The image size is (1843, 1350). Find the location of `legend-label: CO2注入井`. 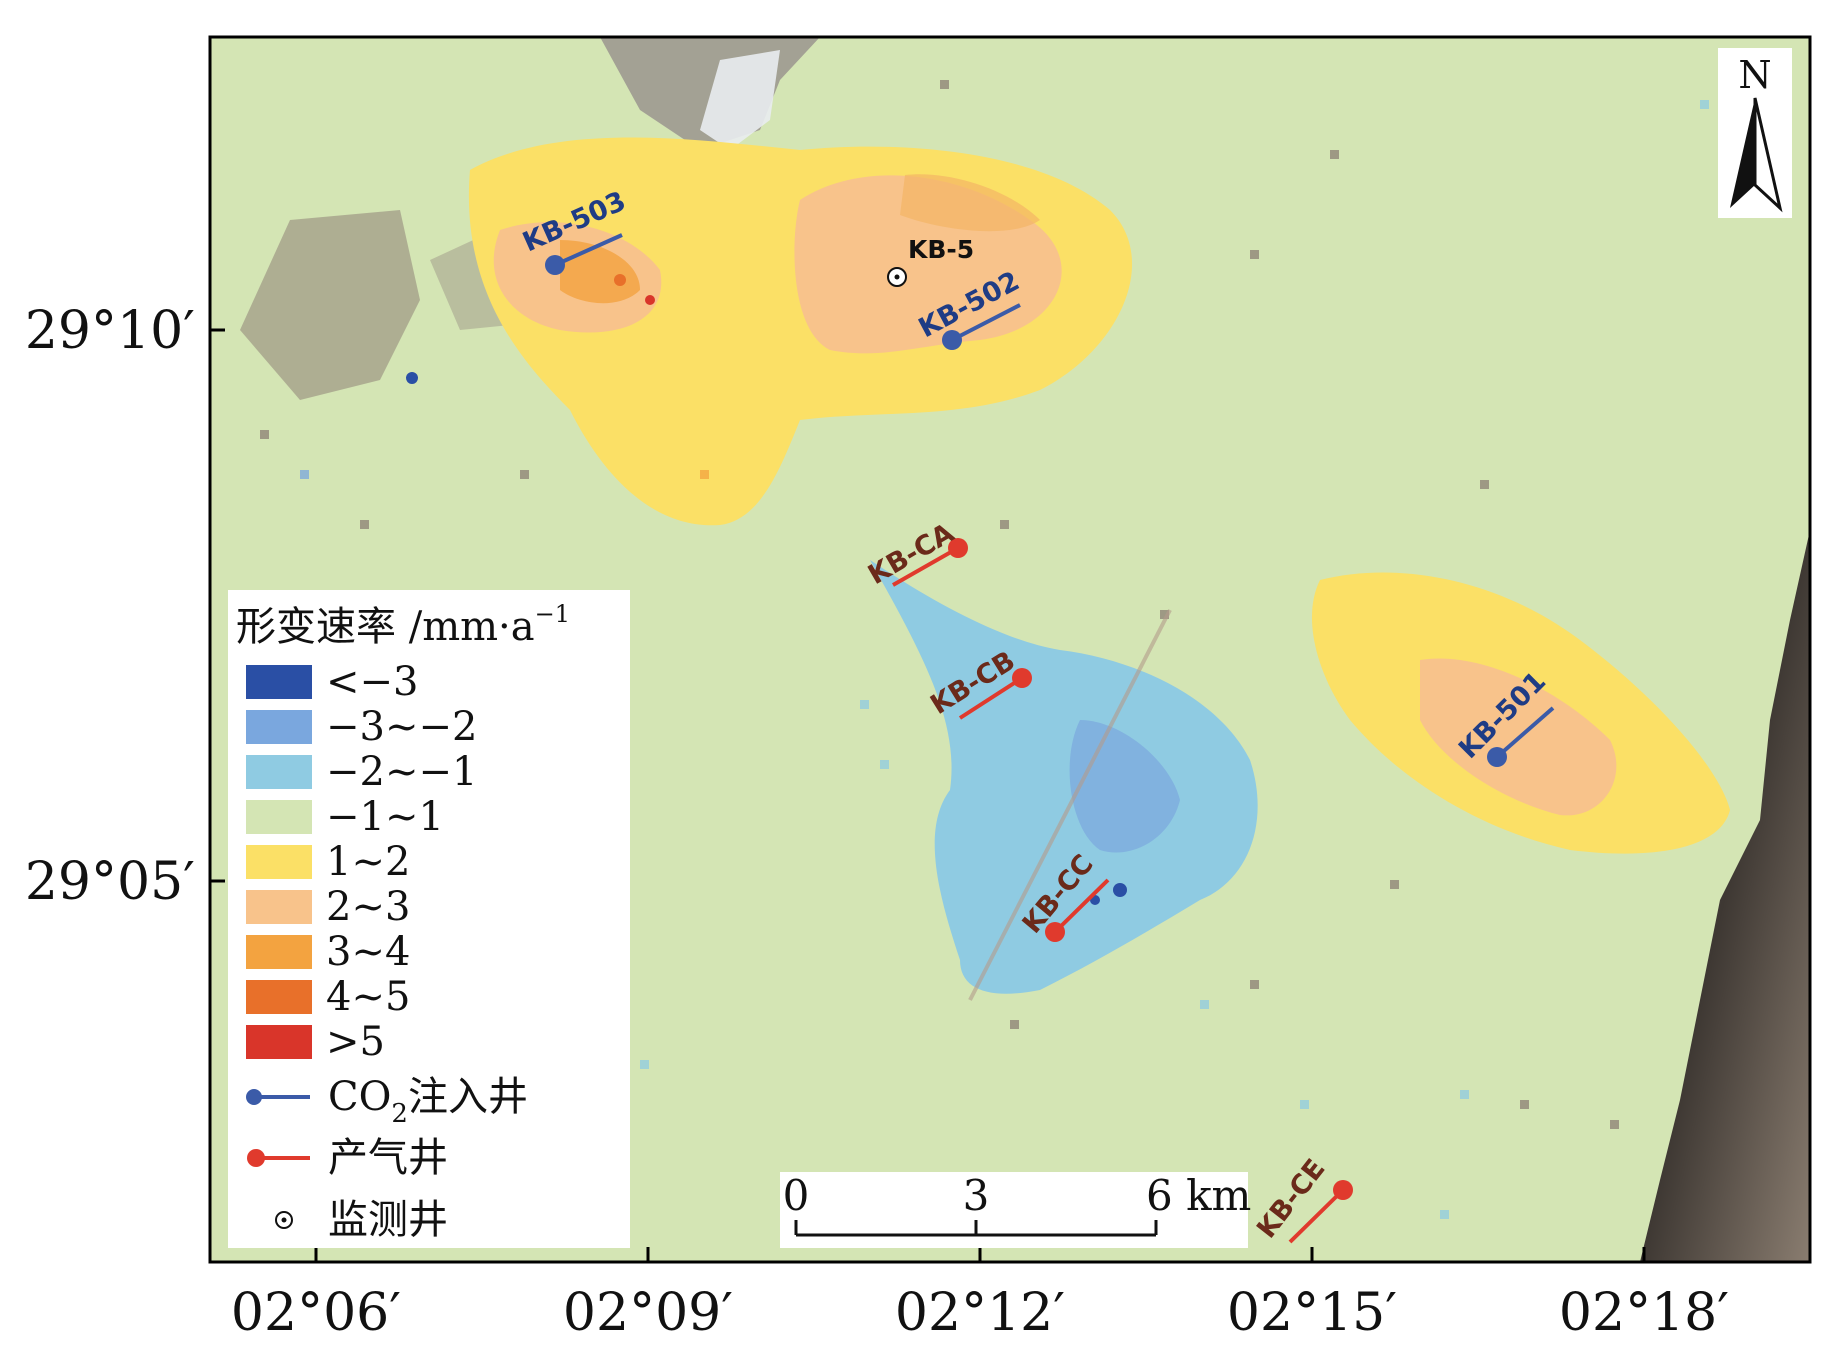

legend-label: CO2注入井 is located at coordinates (428, 1101).